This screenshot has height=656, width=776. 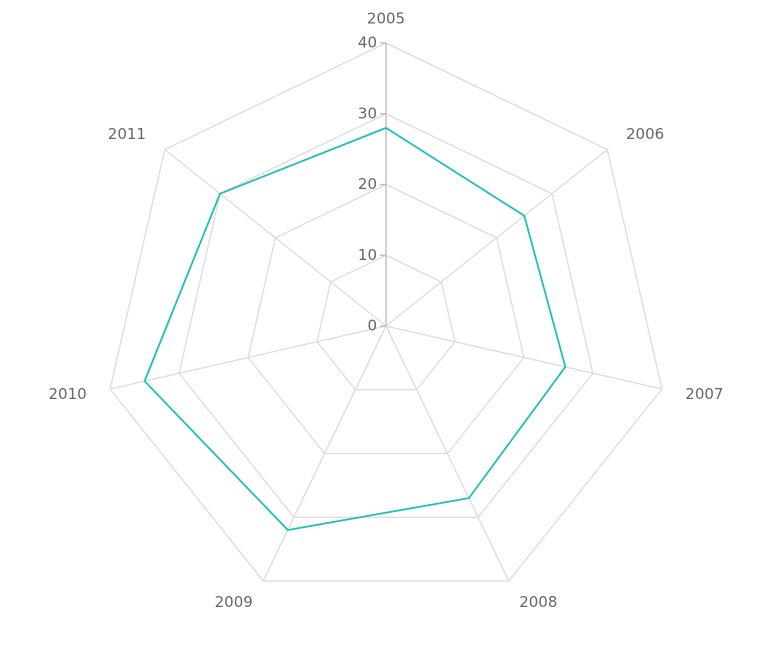 What do you see at coordinates (386, 19) in the screenshot?
I see `category-label: 2005` at bounding box center [386, 19].